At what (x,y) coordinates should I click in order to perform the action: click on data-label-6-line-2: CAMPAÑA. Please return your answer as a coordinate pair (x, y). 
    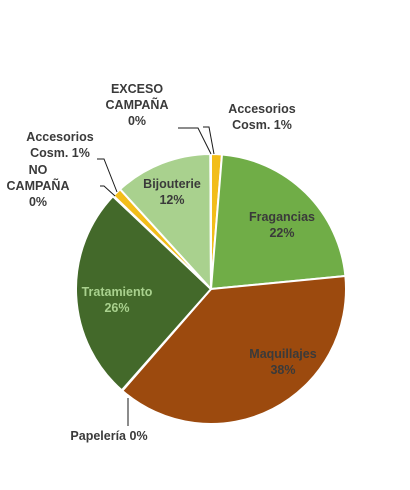
    Looking at the image, I should click on (38, 185).